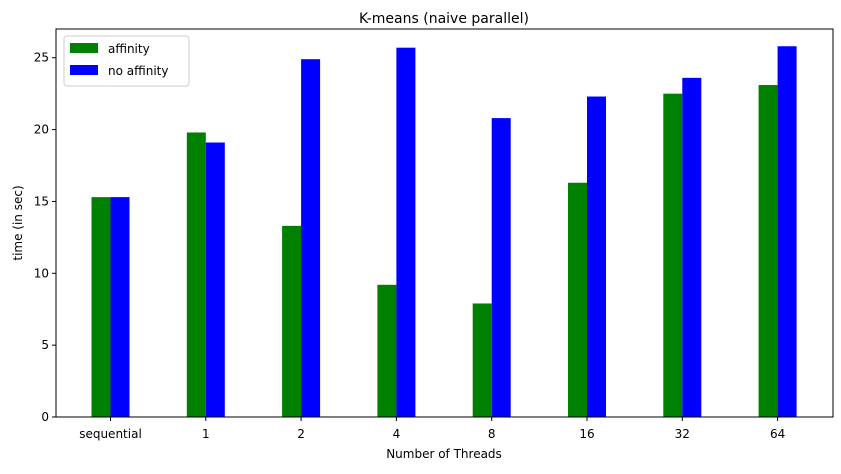  I want to click on x-tick-label: 1, so click(206, 434).